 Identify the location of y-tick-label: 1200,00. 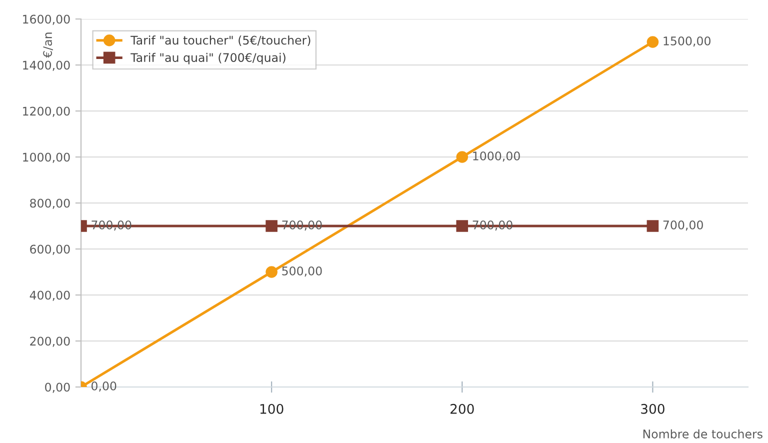
(46, 111).